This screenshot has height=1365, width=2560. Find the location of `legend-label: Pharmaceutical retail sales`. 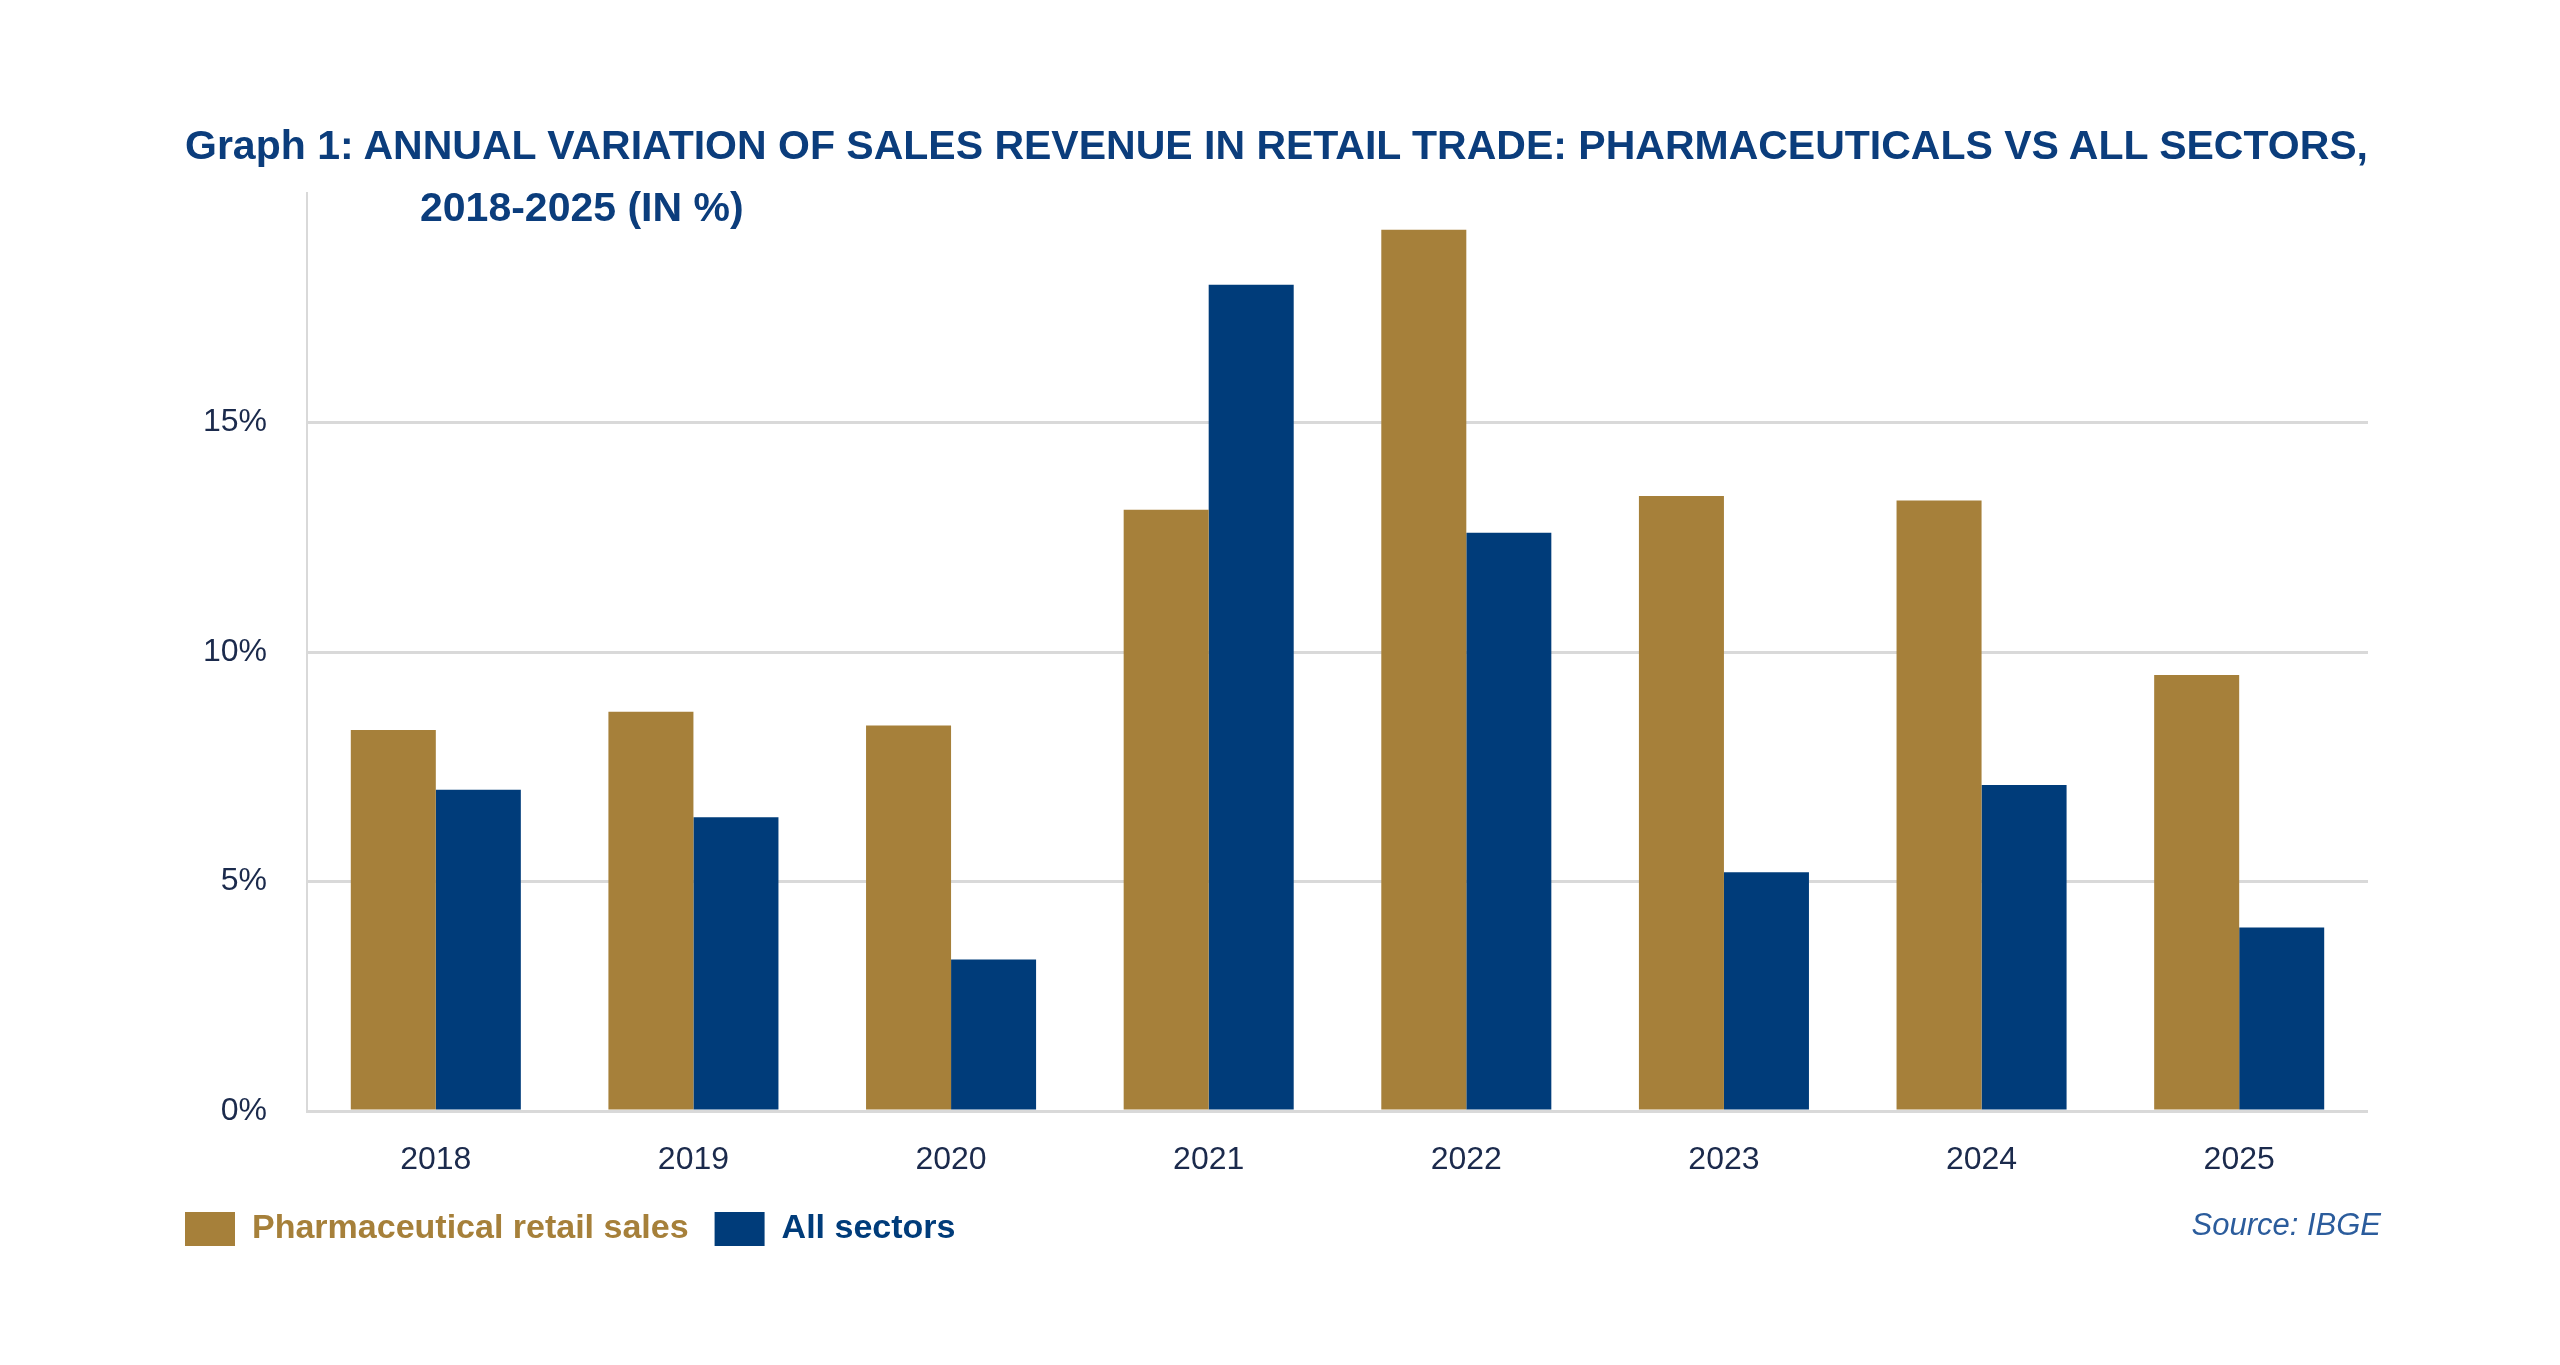

legend-label: Pharmaceutical retail sales is located at coordinates (470, 1226).